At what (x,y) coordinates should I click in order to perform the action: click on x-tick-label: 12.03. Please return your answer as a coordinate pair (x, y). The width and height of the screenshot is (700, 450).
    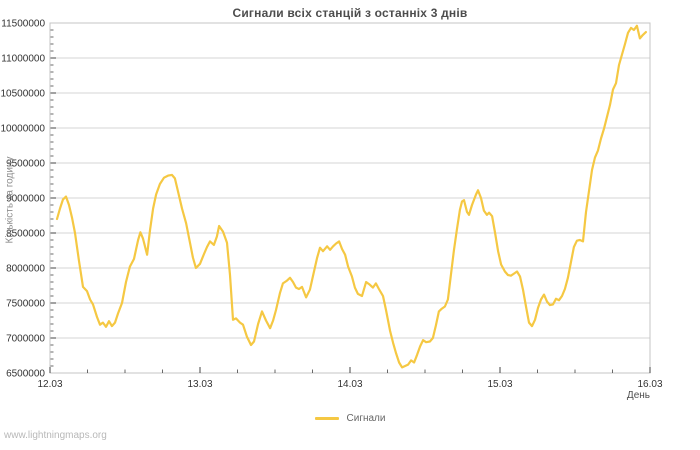
    Looking at the image, I should click on (49, 384).